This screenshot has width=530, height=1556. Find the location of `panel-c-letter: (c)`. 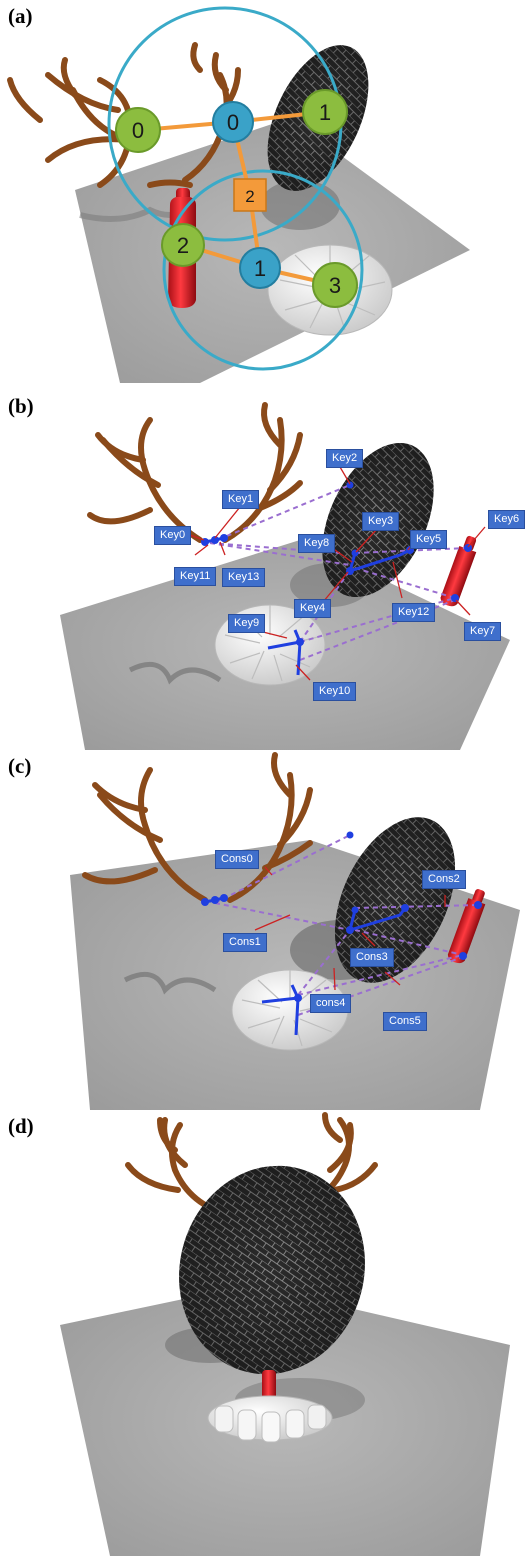

panel-c-letter: (c) is located at coordinates (20, 766).